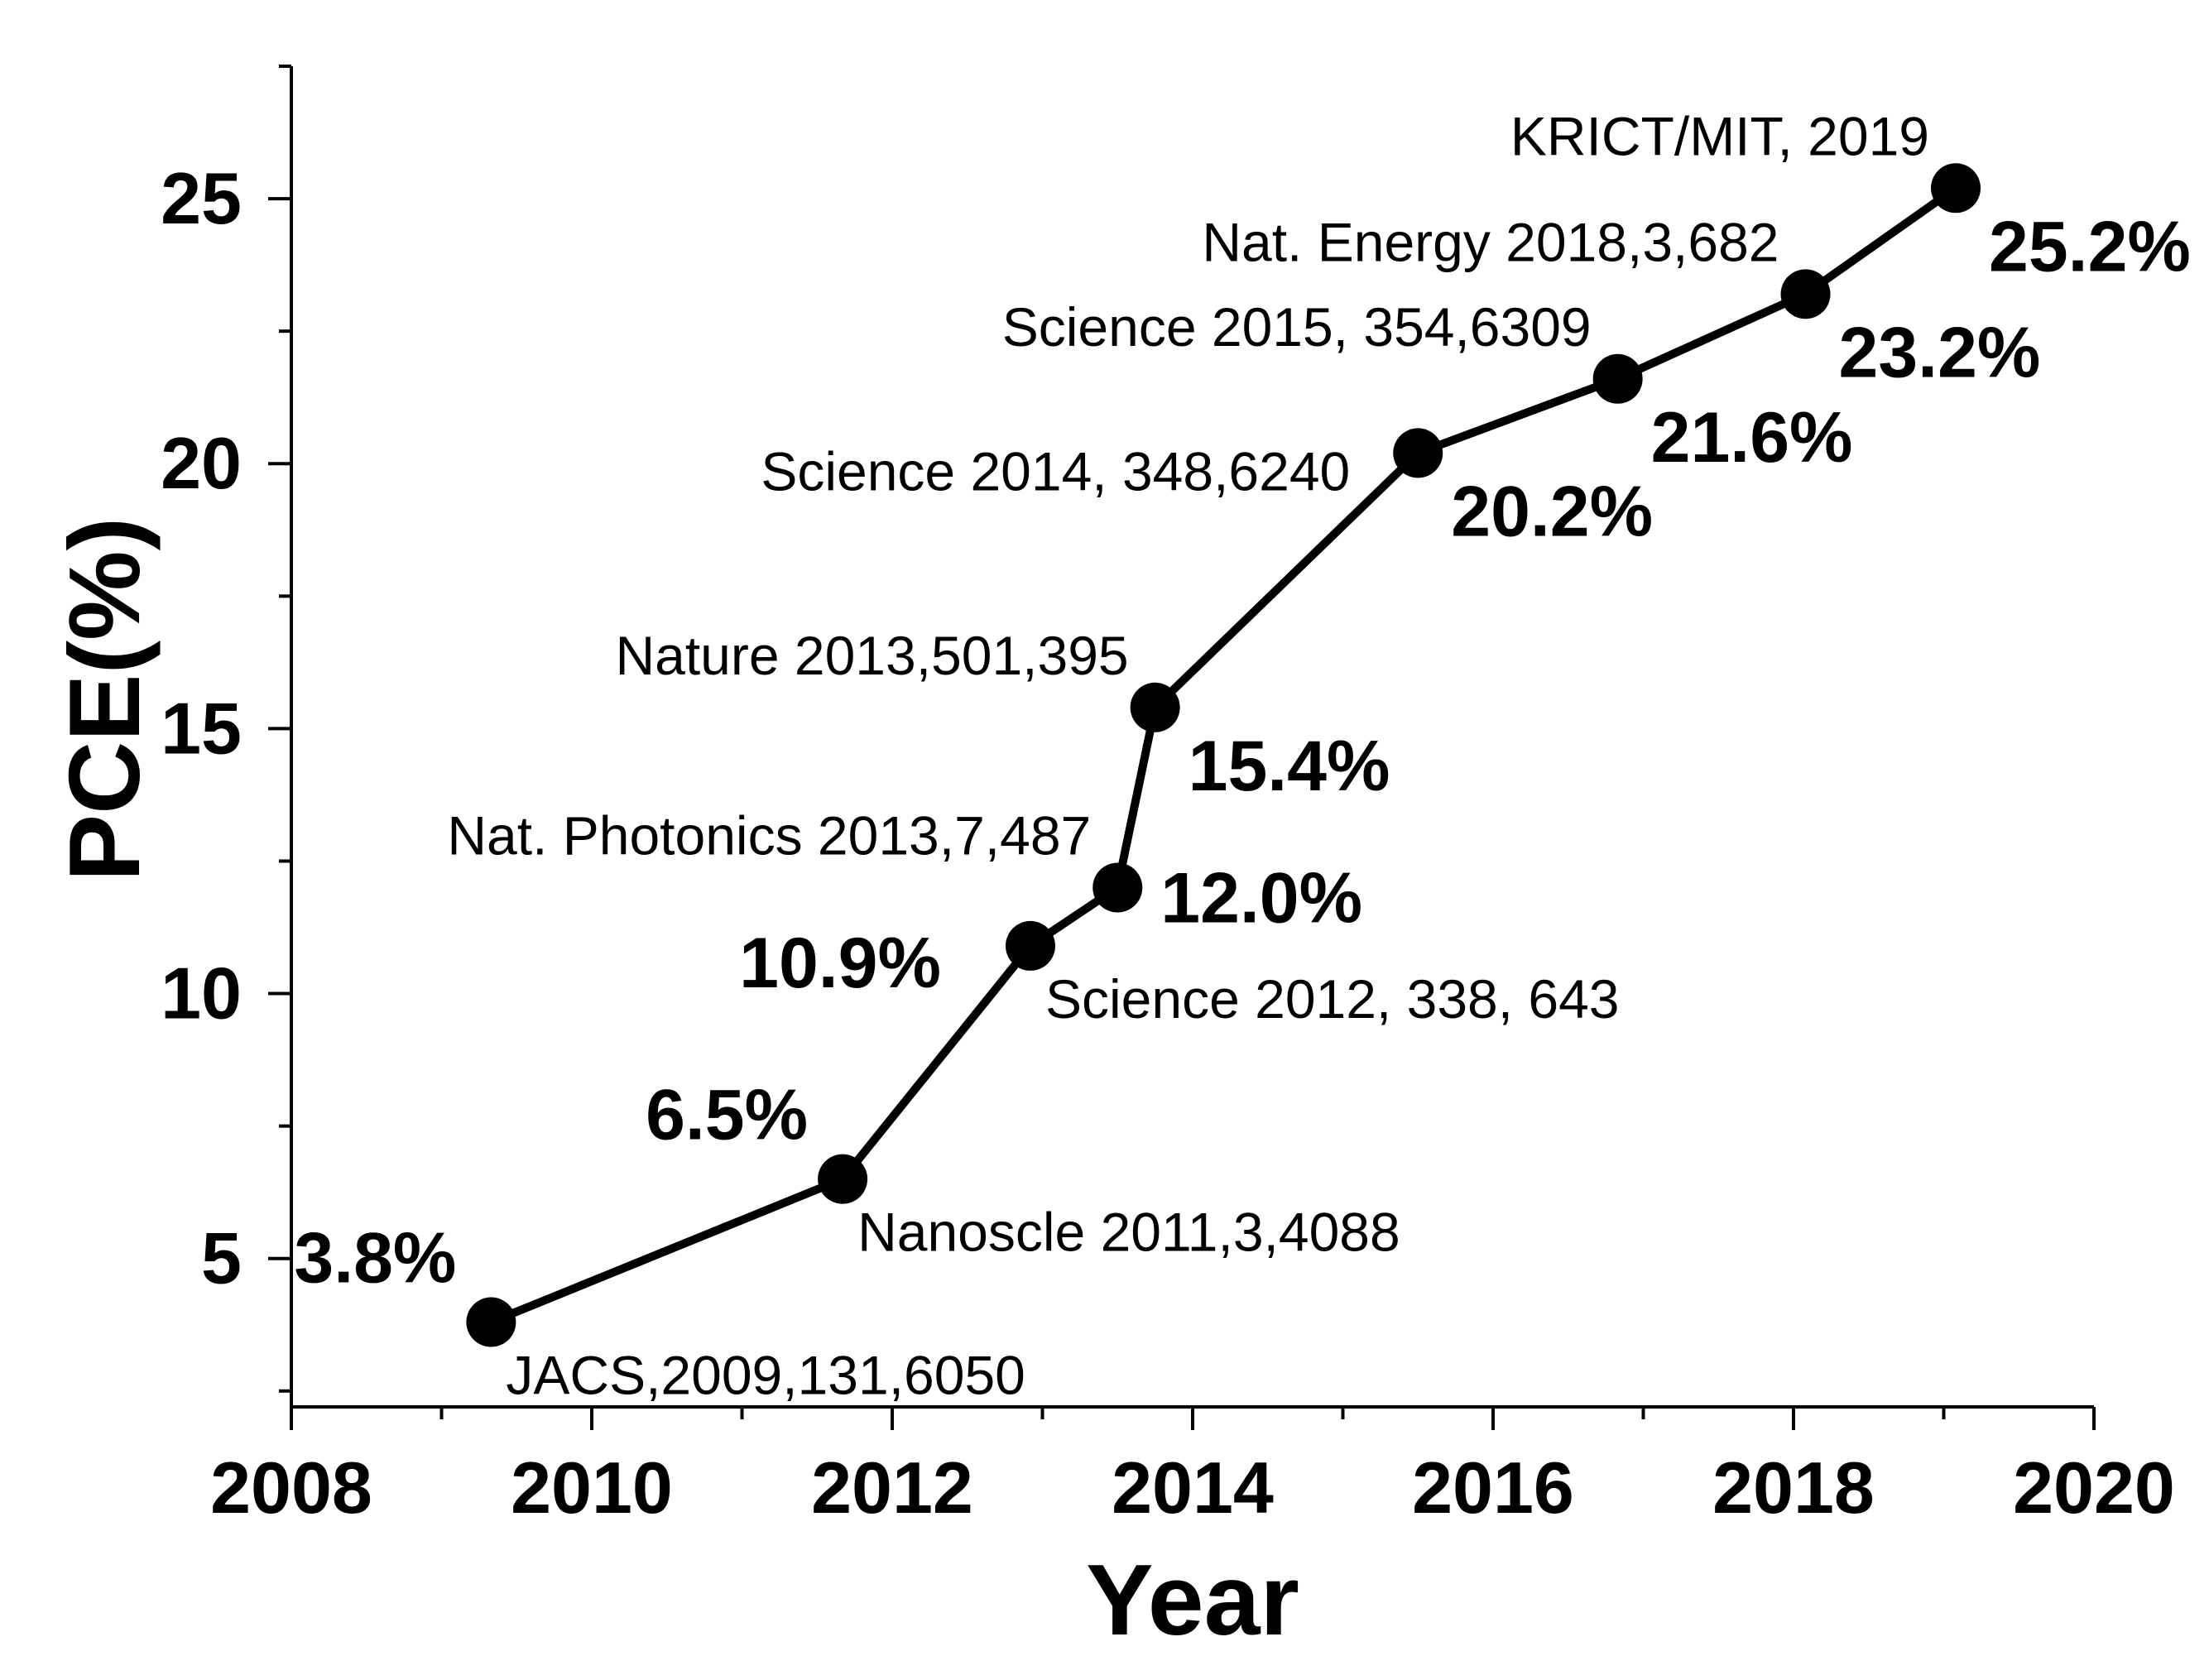 The image size is (2209, 1680). What do you see at coordinates (2090, 246) in the screenshot?
I see `value-label: 25.2%` at bounding box center [2090, 246].